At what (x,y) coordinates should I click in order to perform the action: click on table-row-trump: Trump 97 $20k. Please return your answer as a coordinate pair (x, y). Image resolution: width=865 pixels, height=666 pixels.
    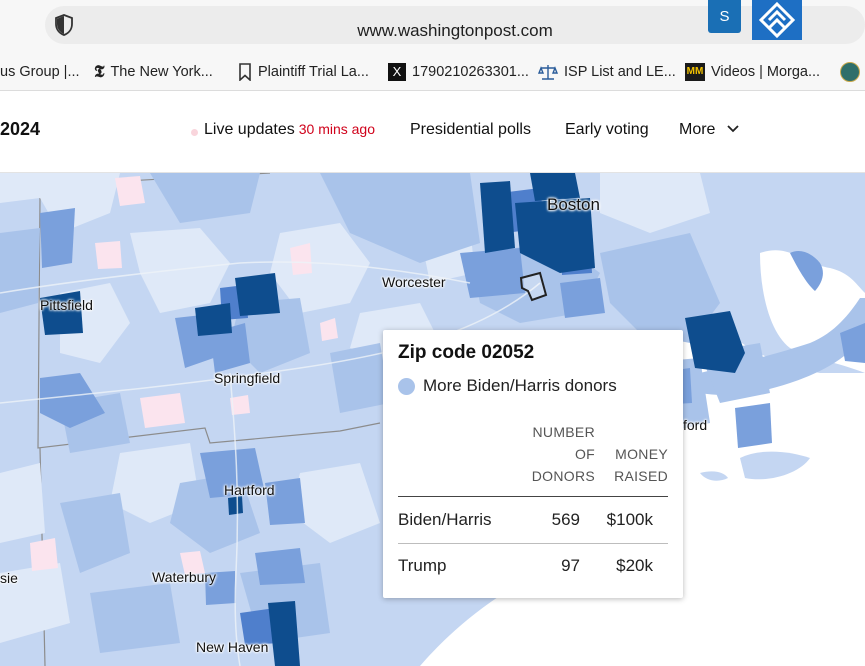
    Looking at the image, I should click on (533, 566).